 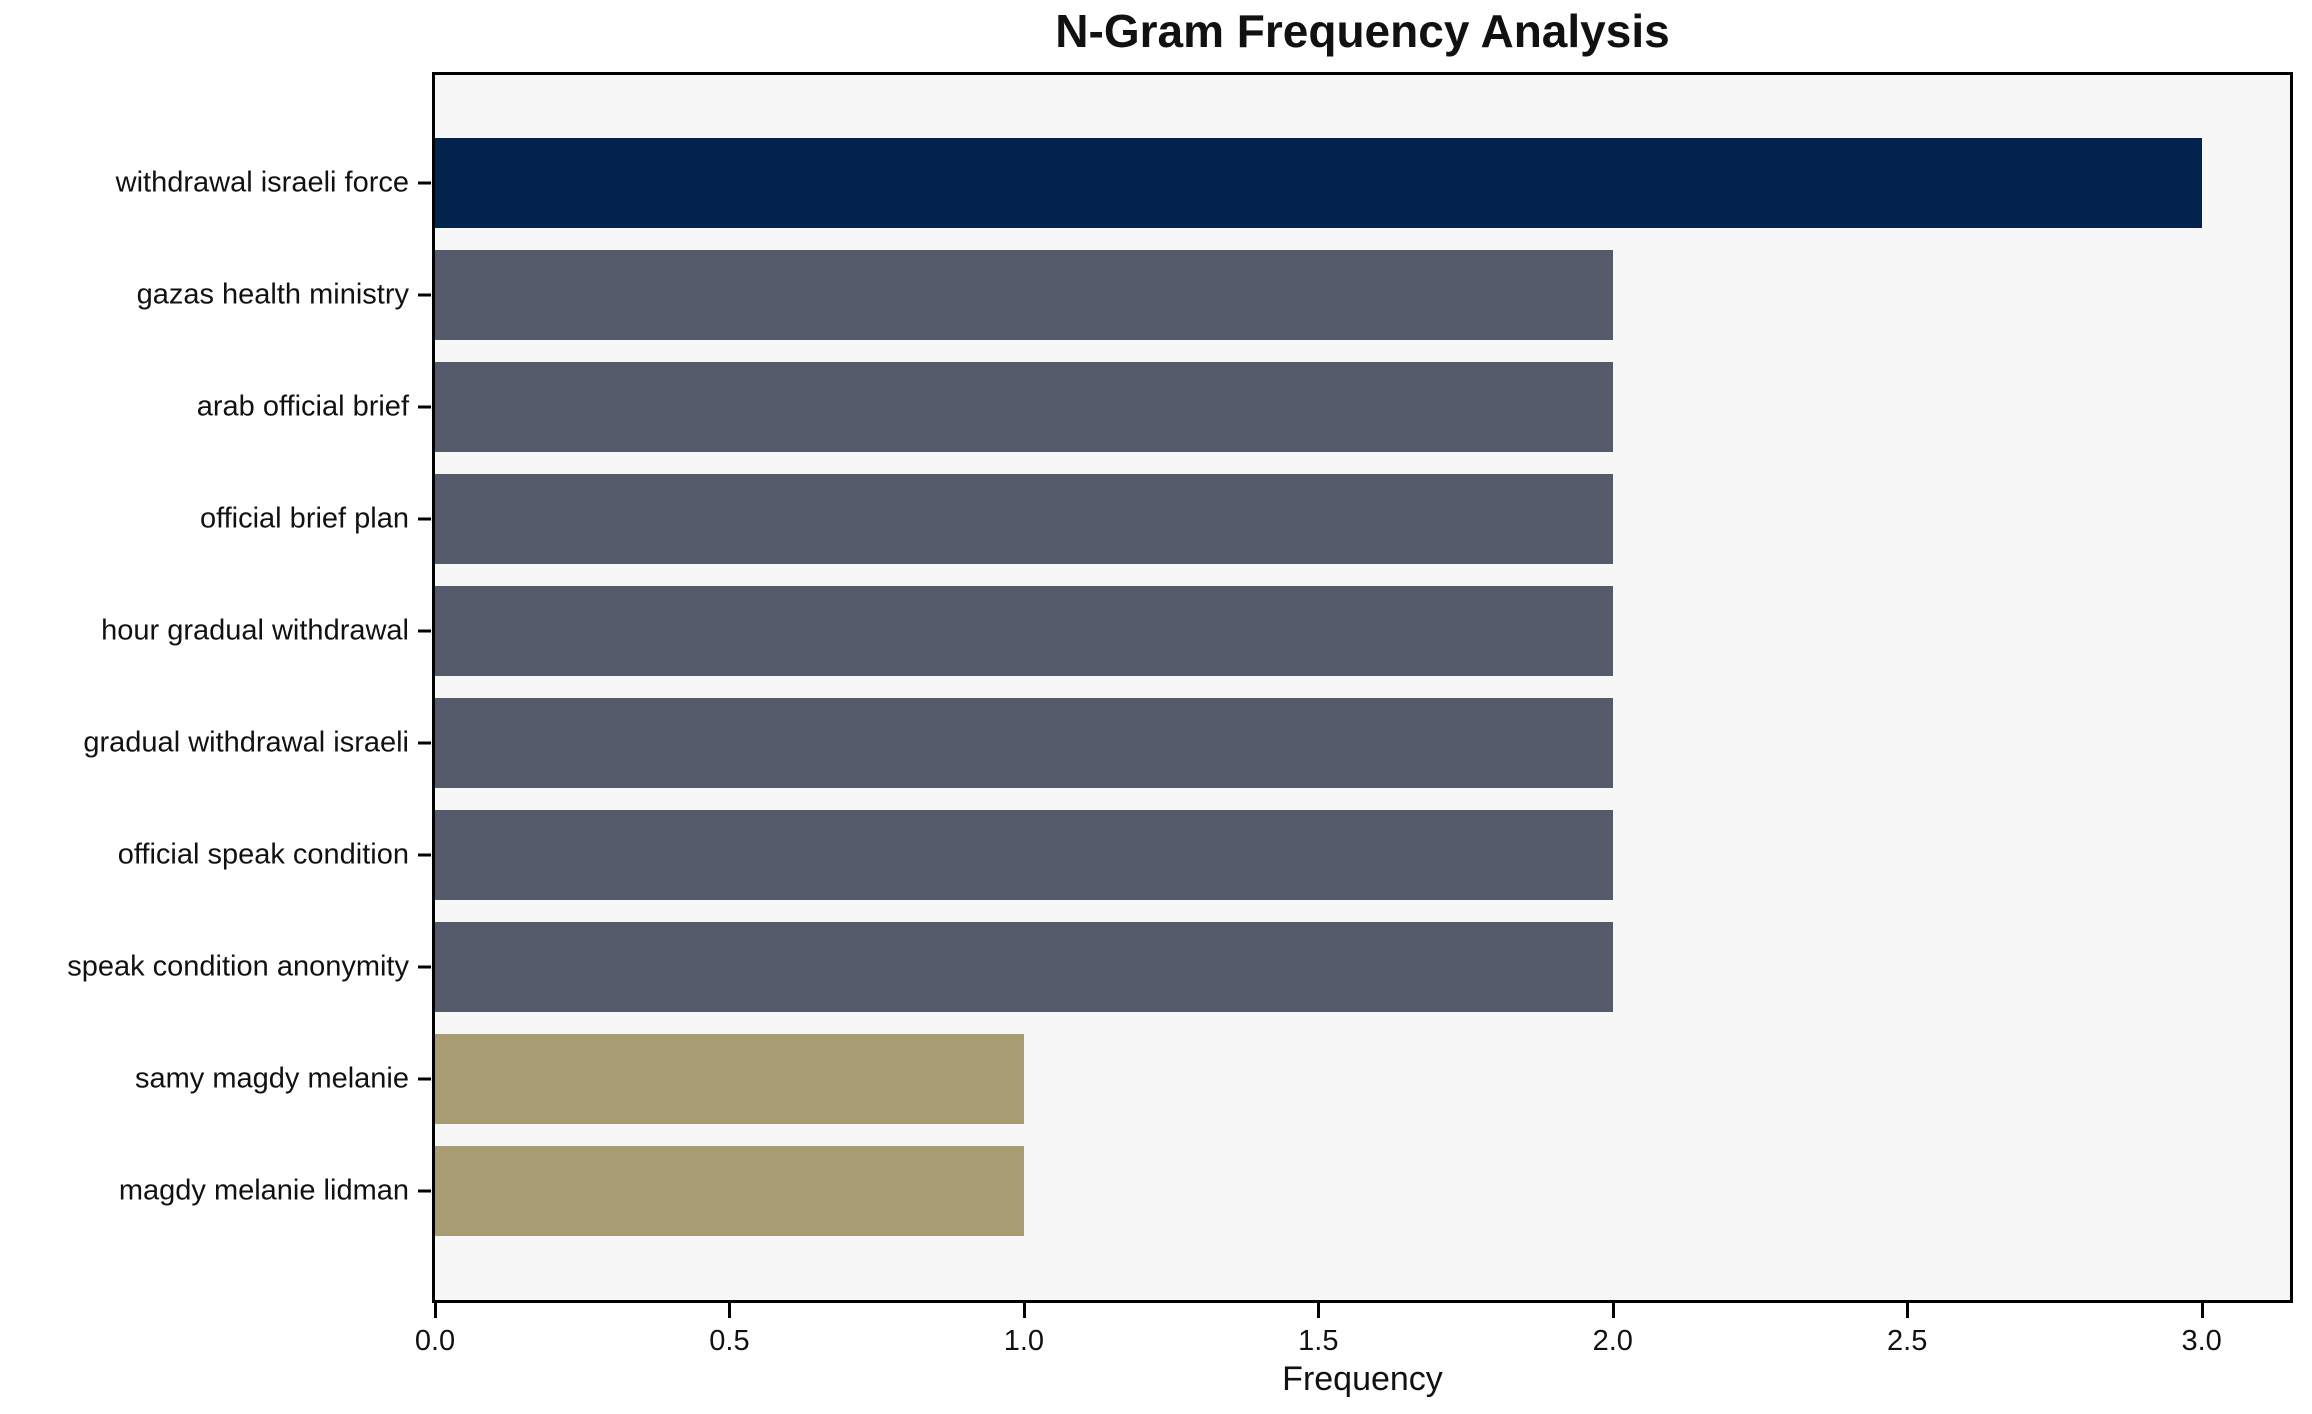 I want to click on x-tick-label: 0.5, so click(x=729, y=1341).